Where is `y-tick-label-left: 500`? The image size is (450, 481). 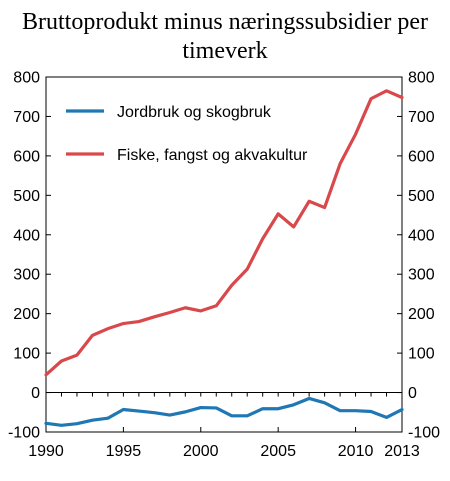 y-tick-label-left: 500 is located at coordinates (26, 196).